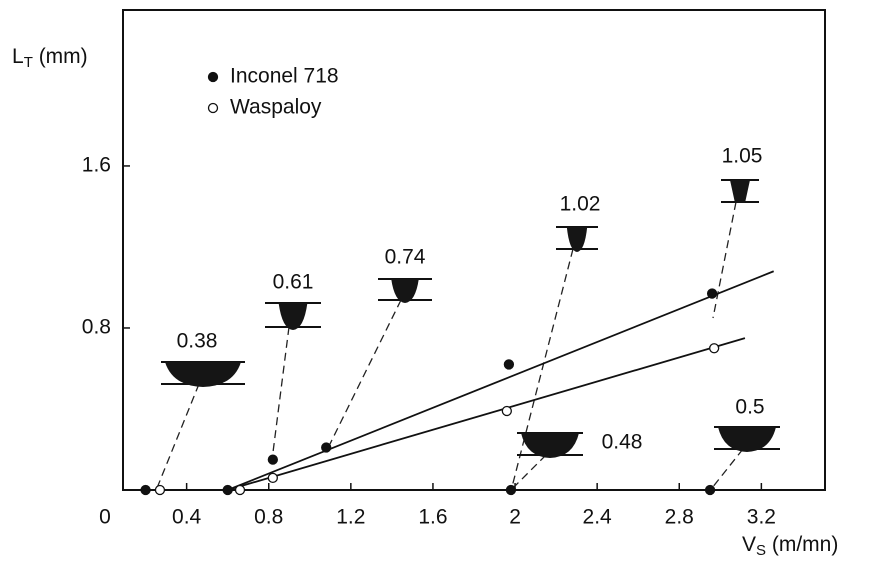  Describe the element at coordinates (28, 62) in the screenshot. I see `y-label-sub: T` at that location.